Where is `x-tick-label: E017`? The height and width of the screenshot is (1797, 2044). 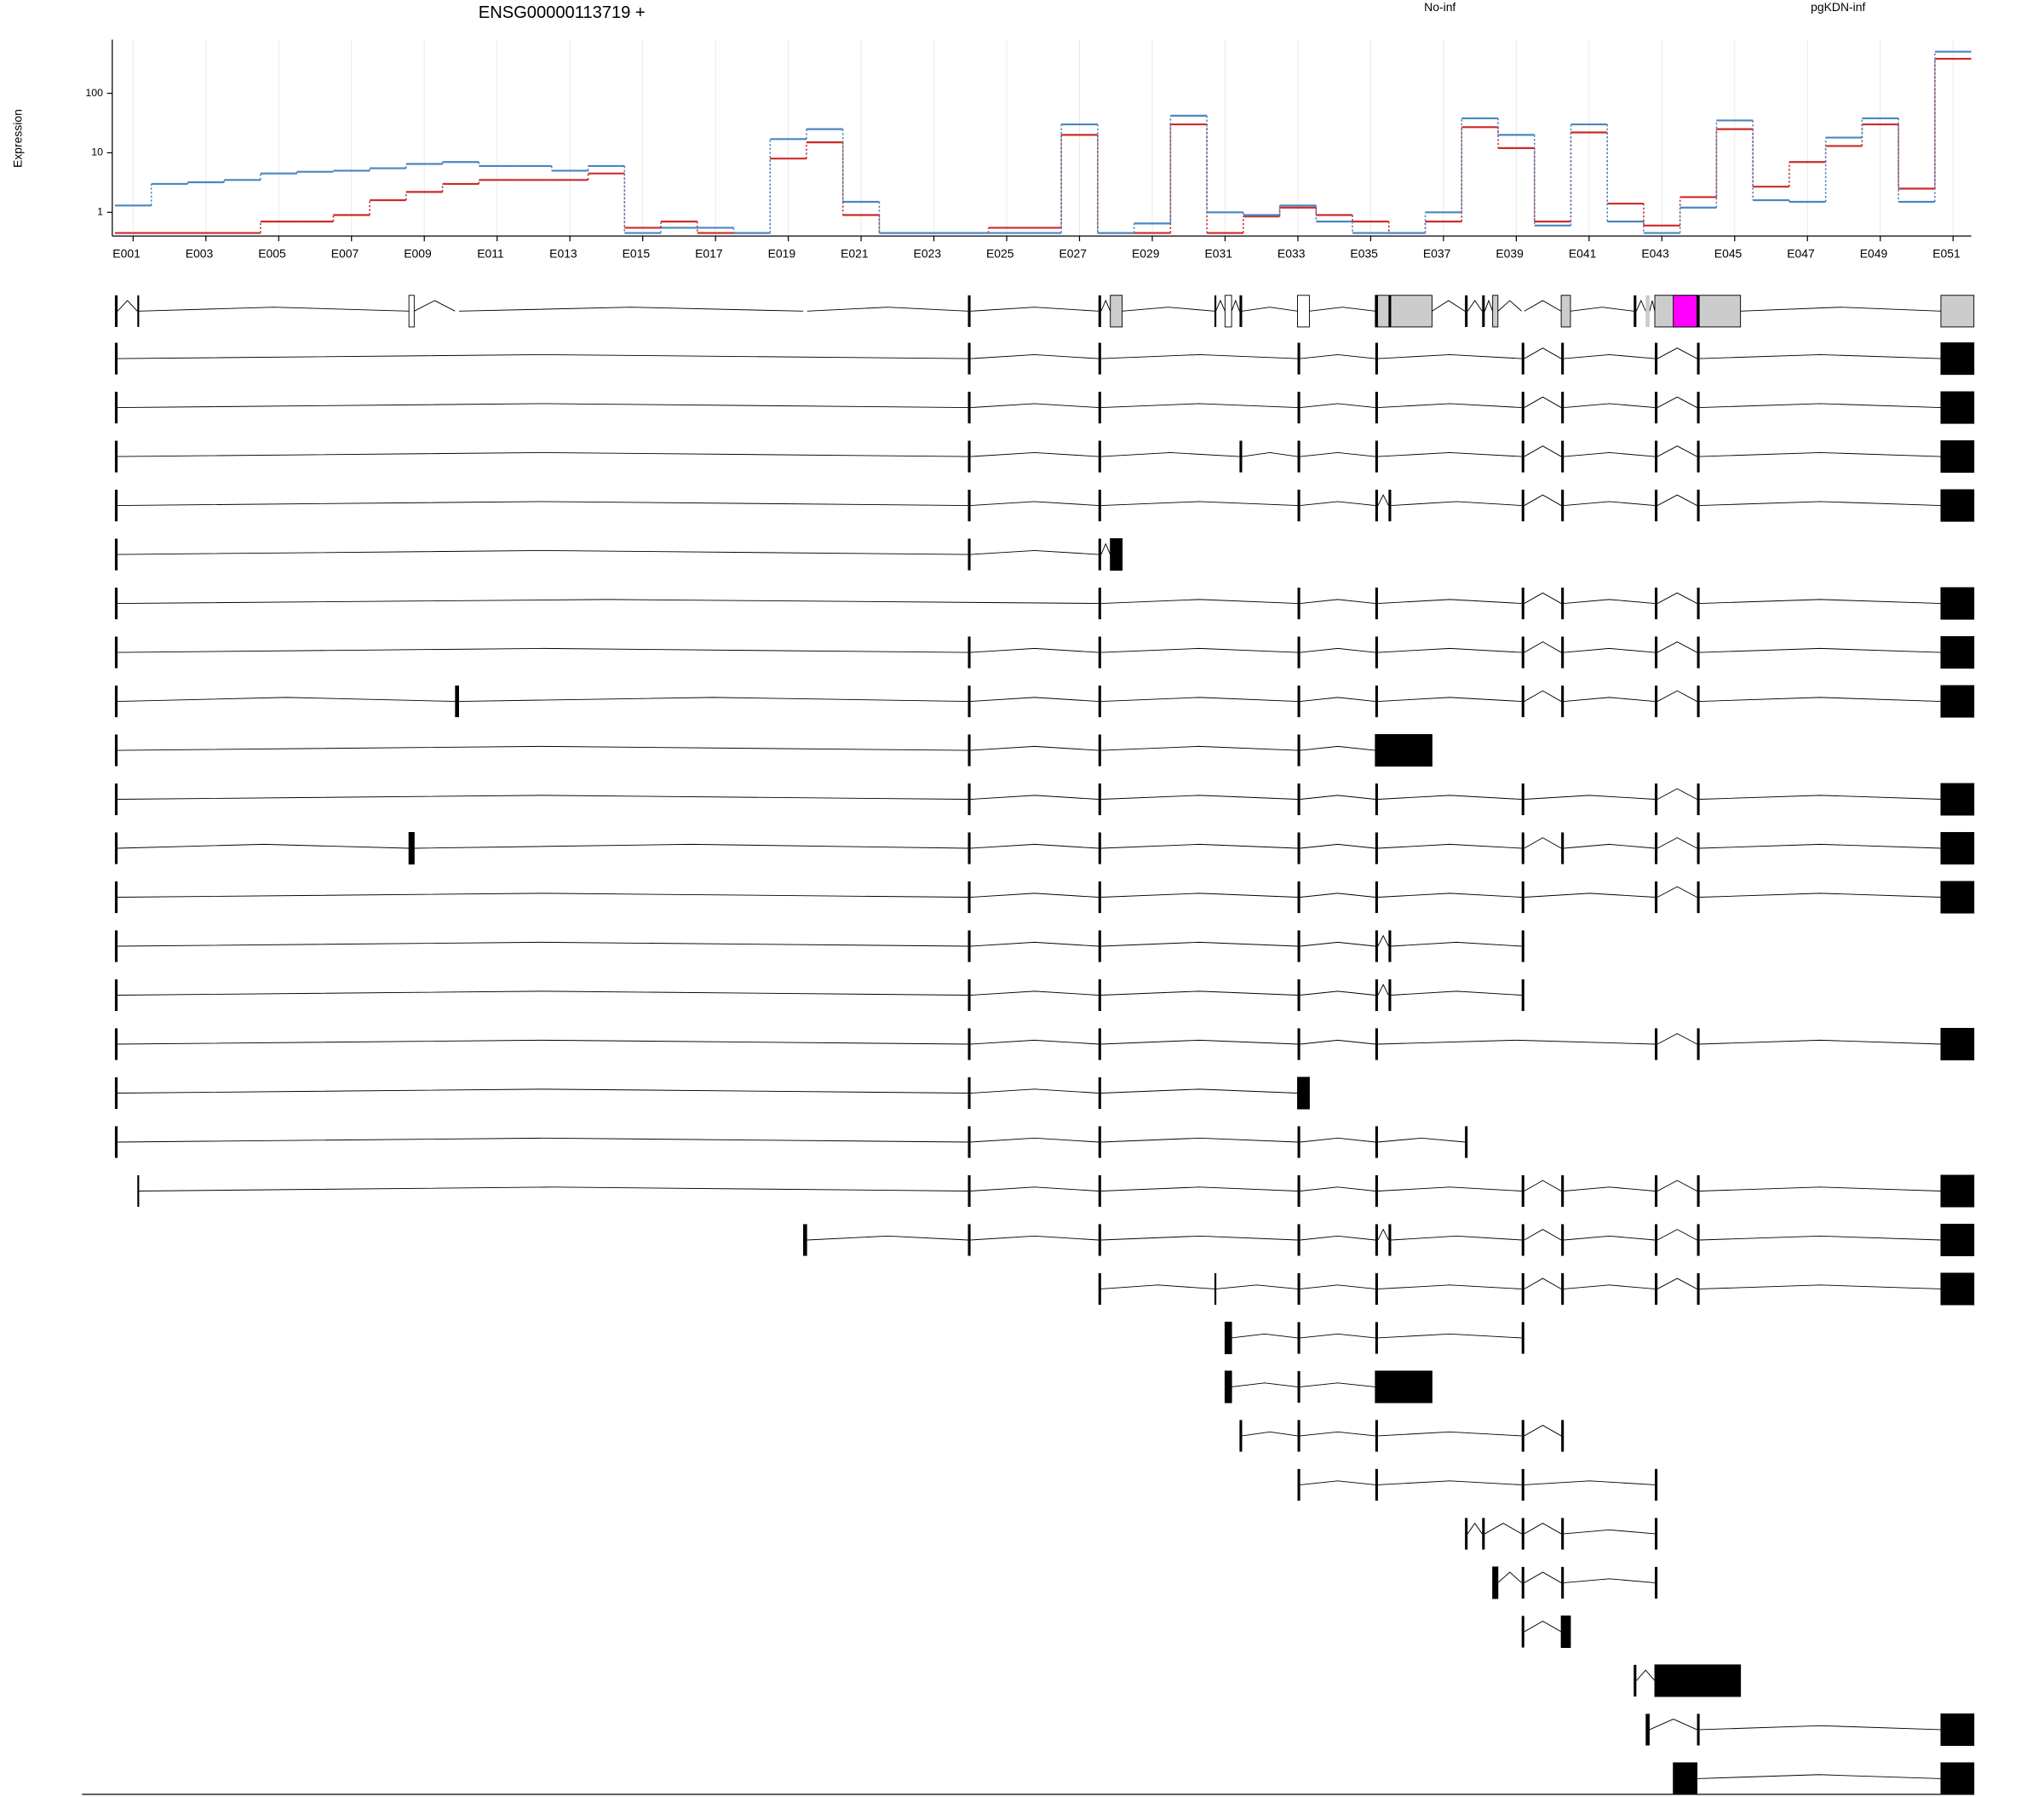
x-tick-label: E017 is located at coordinates (709, 253).